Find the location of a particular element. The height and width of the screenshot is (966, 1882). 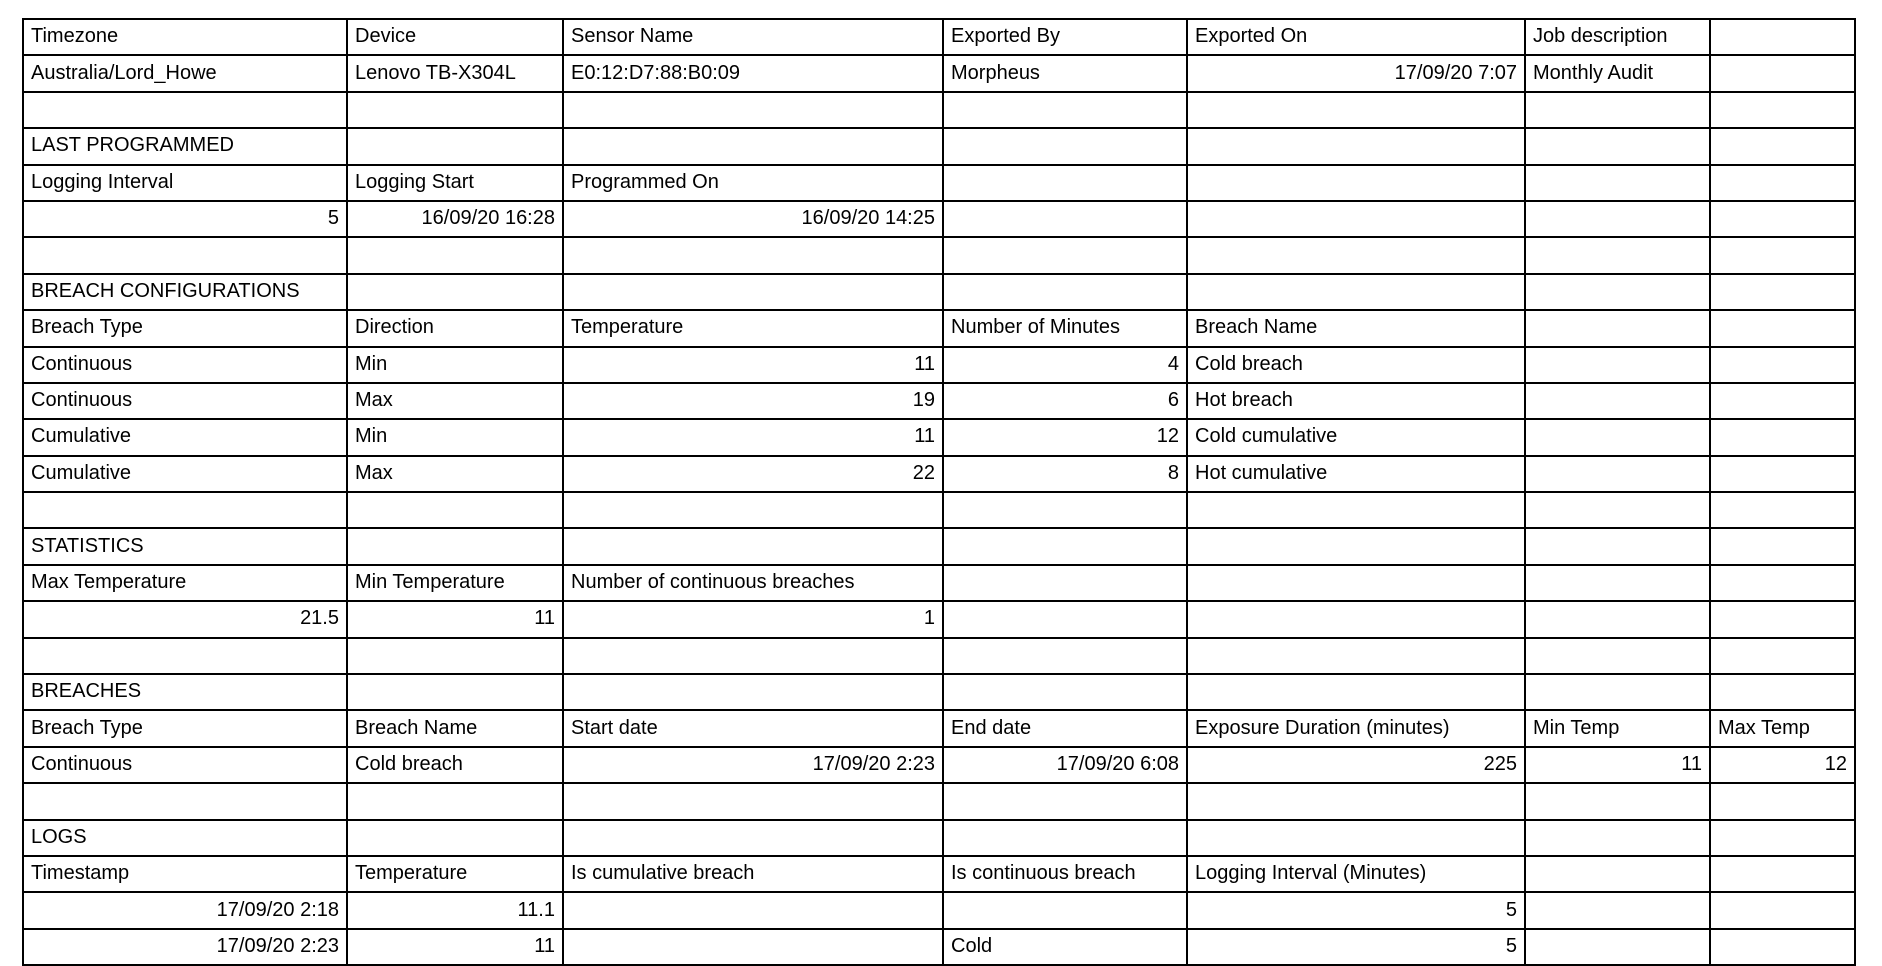

cell-r17c2: 11 is located at coordinates (455, 619).